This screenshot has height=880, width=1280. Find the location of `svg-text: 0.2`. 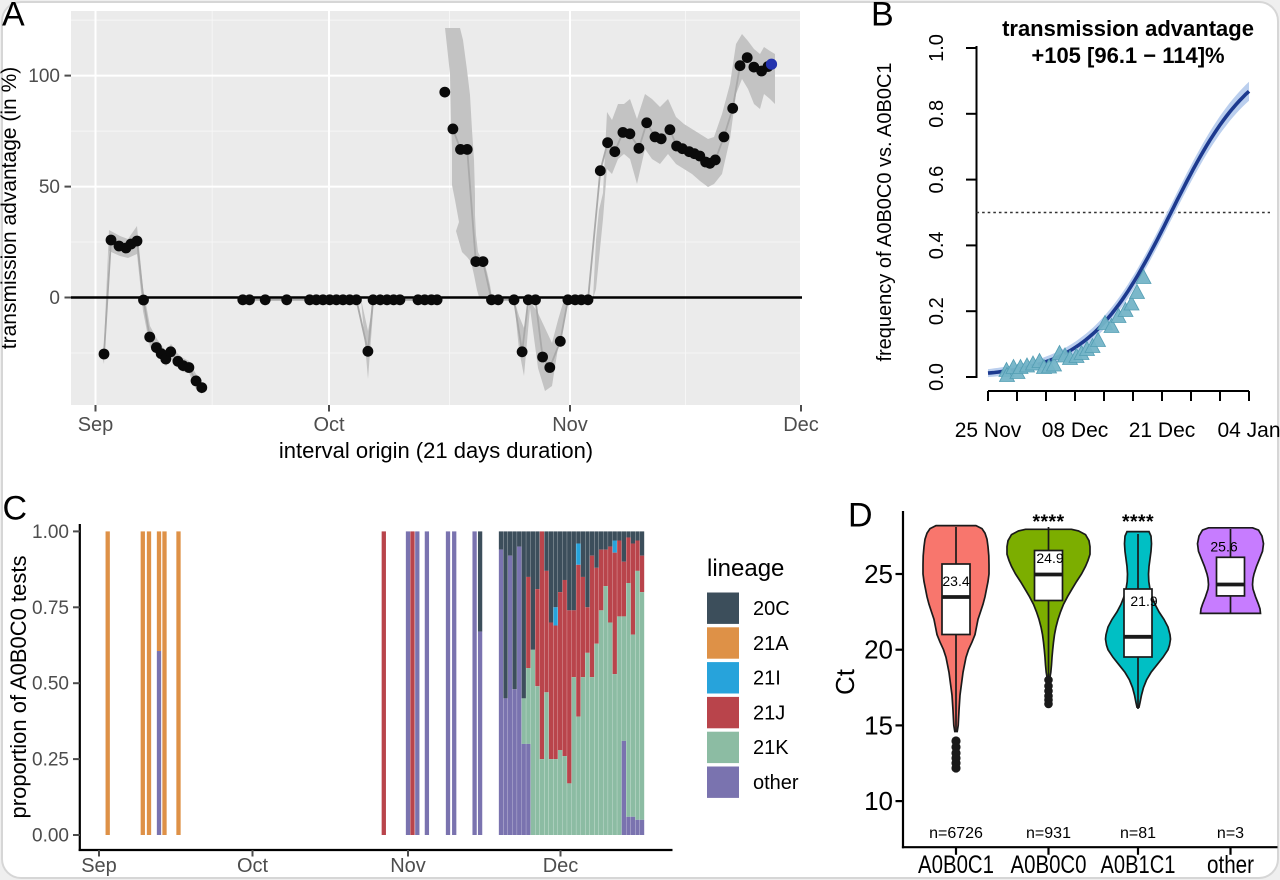

svg-text: 0.2 is located at coordinates (937, 311).